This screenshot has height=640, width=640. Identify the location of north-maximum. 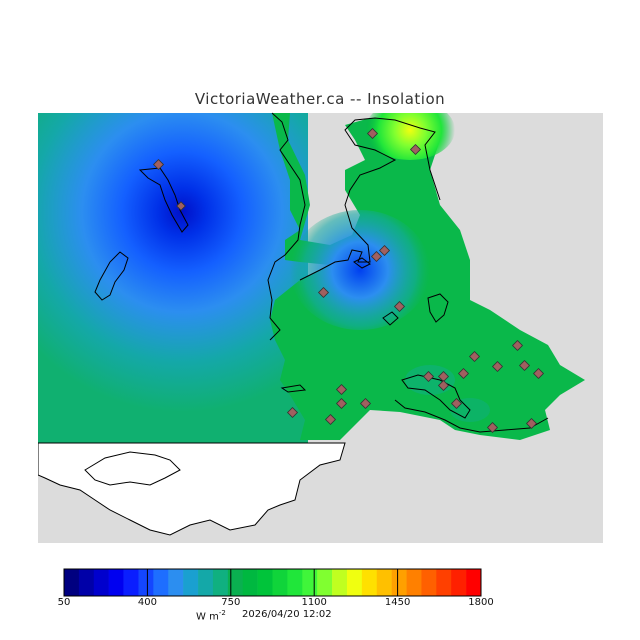
(410, 136).